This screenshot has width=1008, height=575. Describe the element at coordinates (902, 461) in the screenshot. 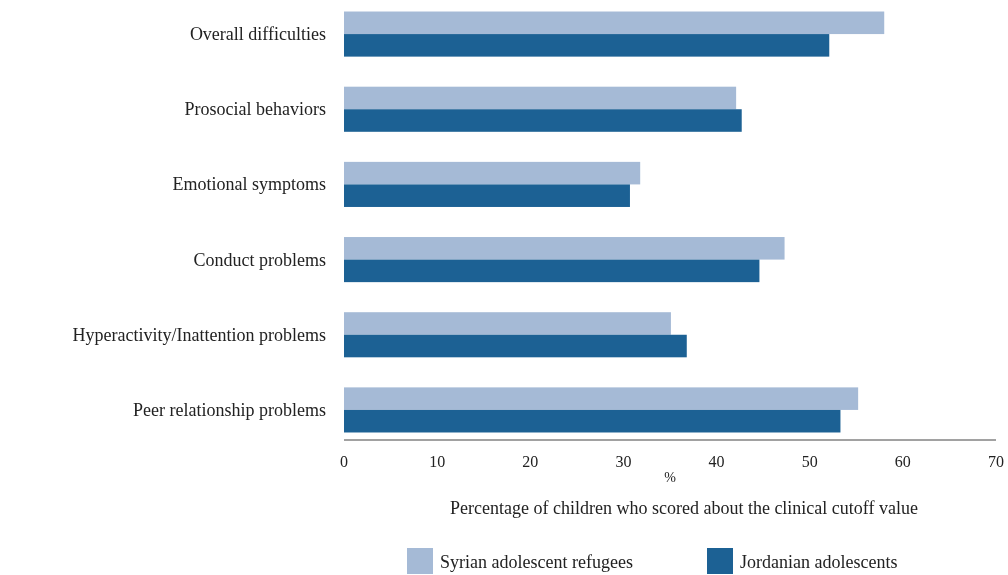

I see `x-tick-label: 60` at that location.